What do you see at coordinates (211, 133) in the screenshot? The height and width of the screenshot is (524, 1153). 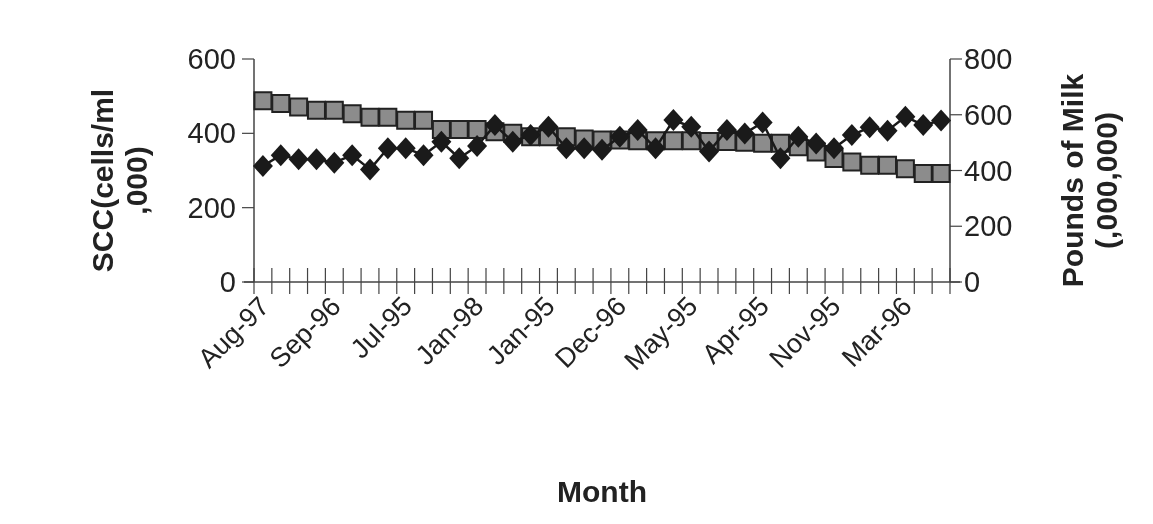 I see `y-tick-label: 400` at bounding box center [211, 133].